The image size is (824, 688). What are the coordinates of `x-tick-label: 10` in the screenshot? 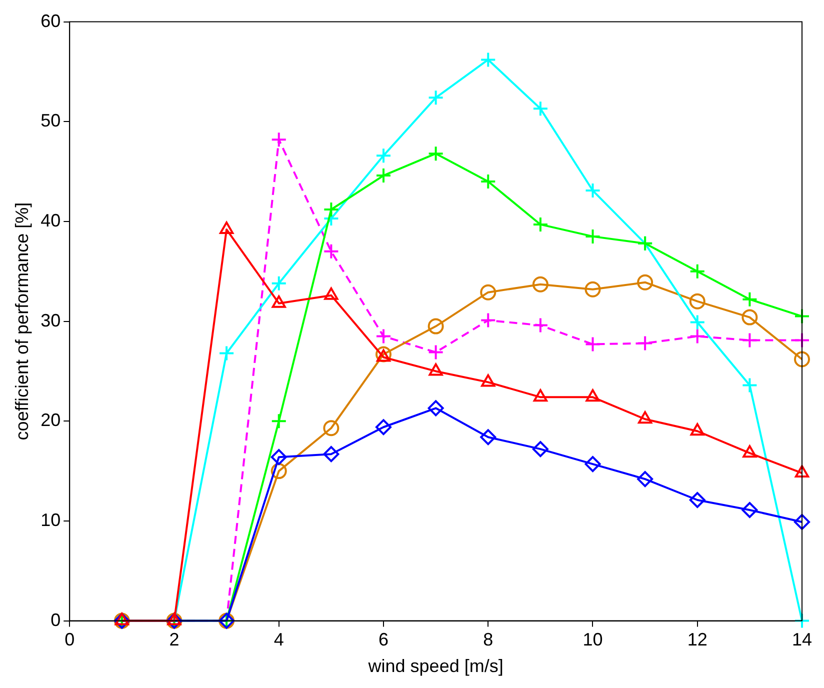 It's located at (592, 640).